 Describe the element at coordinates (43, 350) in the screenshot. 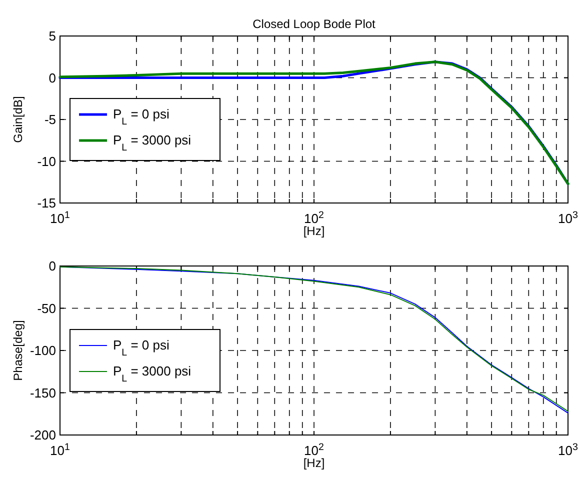

I see `y-tick-label: -100` at that location.